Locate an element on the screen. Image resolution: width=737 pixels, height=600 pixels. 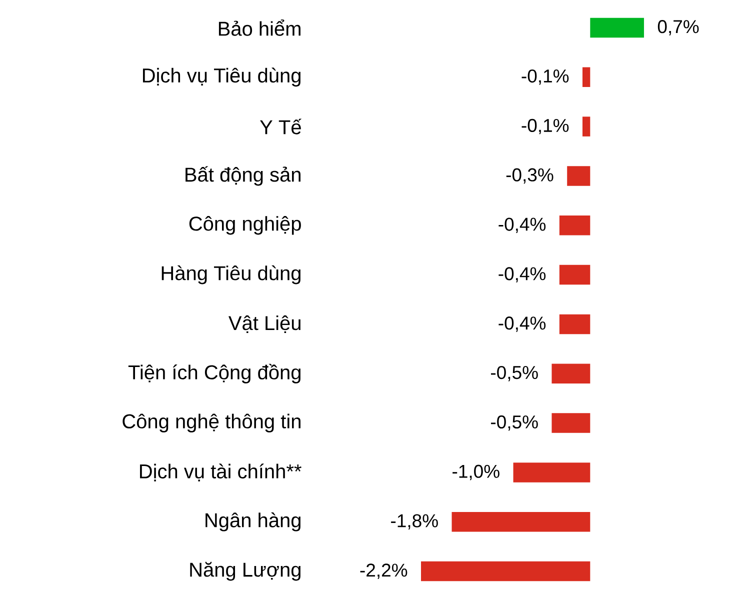
y-tick-label: Bảo hiểm is located at coordinates (259, 28).